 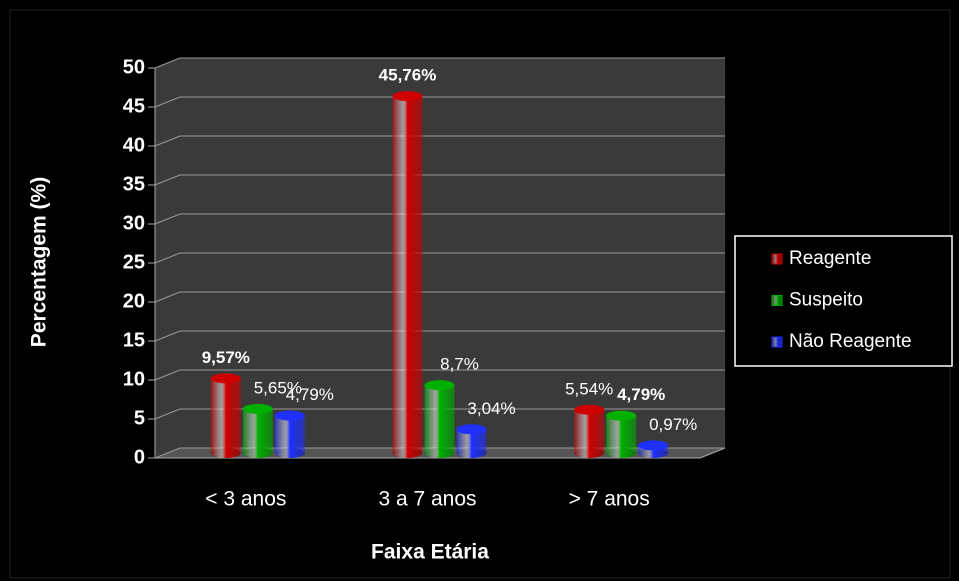 What do you see at coordinates (139, 418) in the screenshot?
I see `y-tick-label: 5` at bounding box center [139, 418].